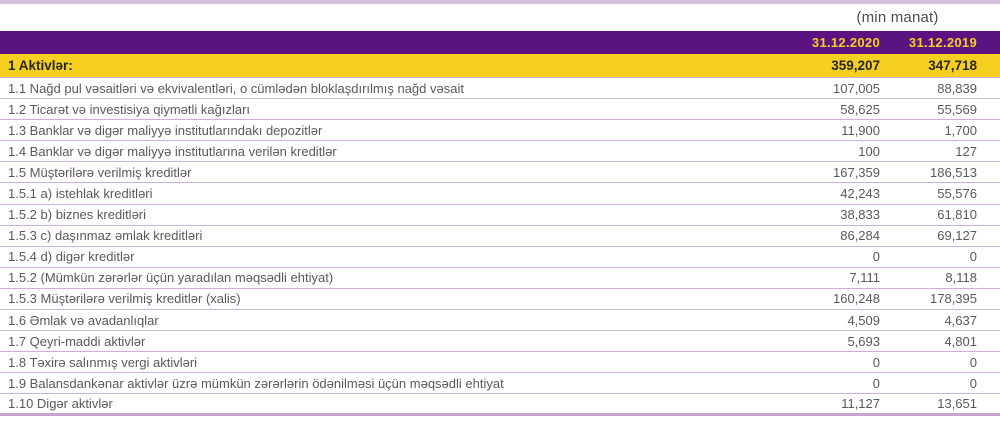  What do you see at coordinates (500, 42) in the screenshot?
I see `table-header-row: 31.12.2020 31.12.2019` at bounding box center [500, 42].